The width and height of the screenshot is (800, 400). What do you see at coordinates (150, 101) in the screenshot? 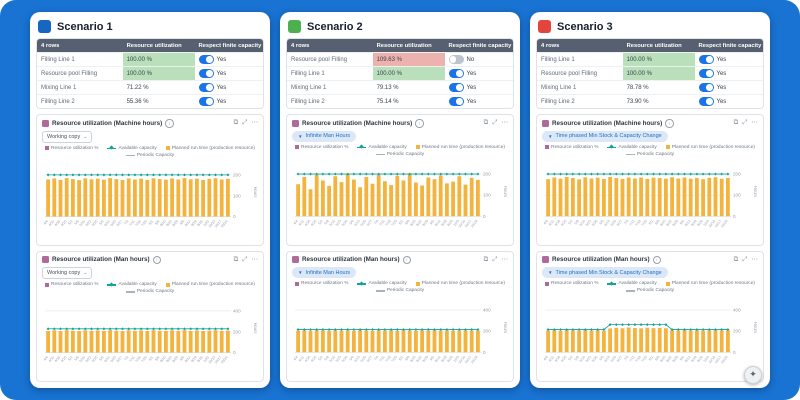
I see `table-row: Filling Line 2 55.36 % Yes` at bounding box center [150, 101].